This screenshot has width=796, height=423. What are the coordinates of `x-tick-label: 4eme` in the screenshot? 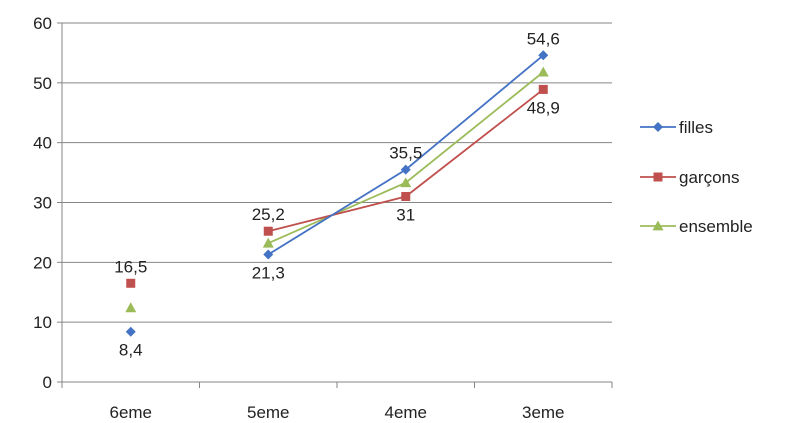 It's located at (405, 412).